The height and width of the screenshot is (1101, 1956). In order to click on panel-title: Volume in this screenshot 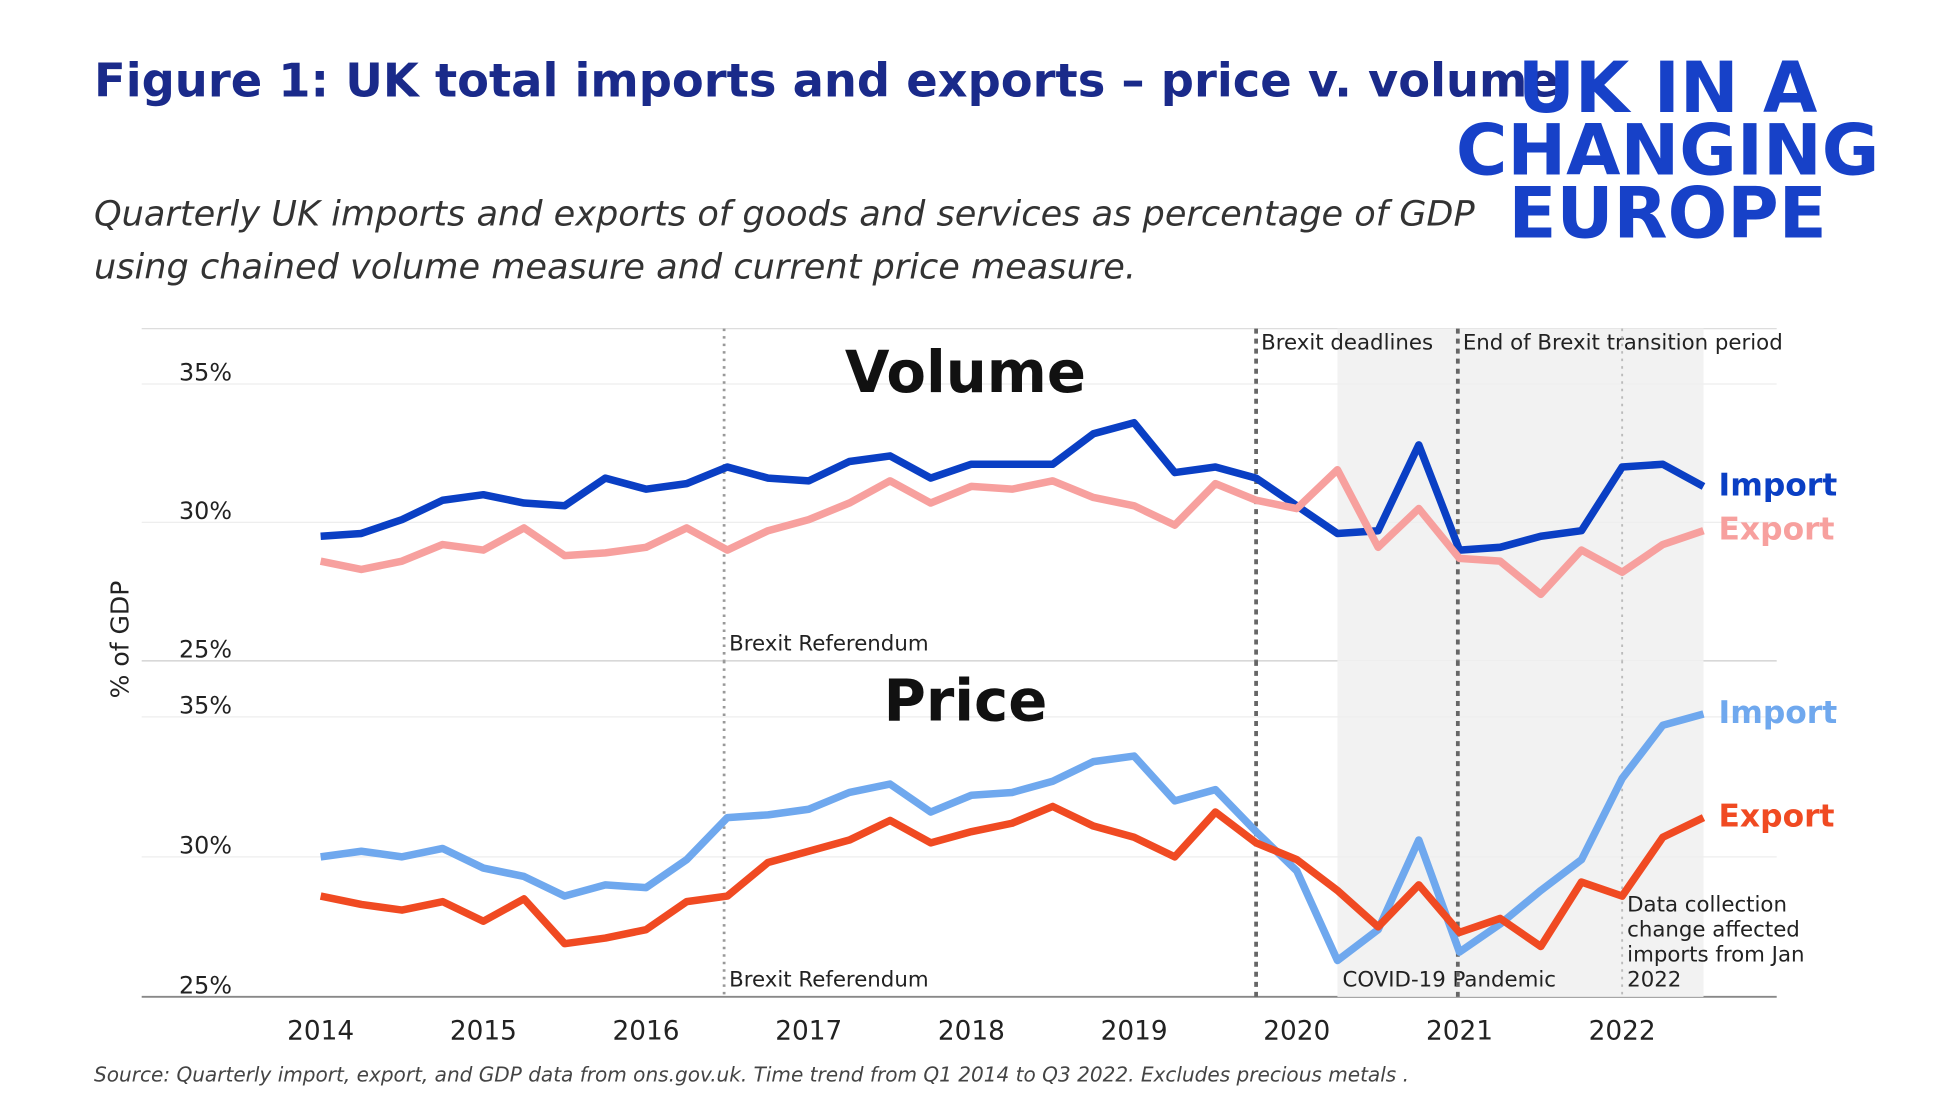, I will do `click(965, 372)`.